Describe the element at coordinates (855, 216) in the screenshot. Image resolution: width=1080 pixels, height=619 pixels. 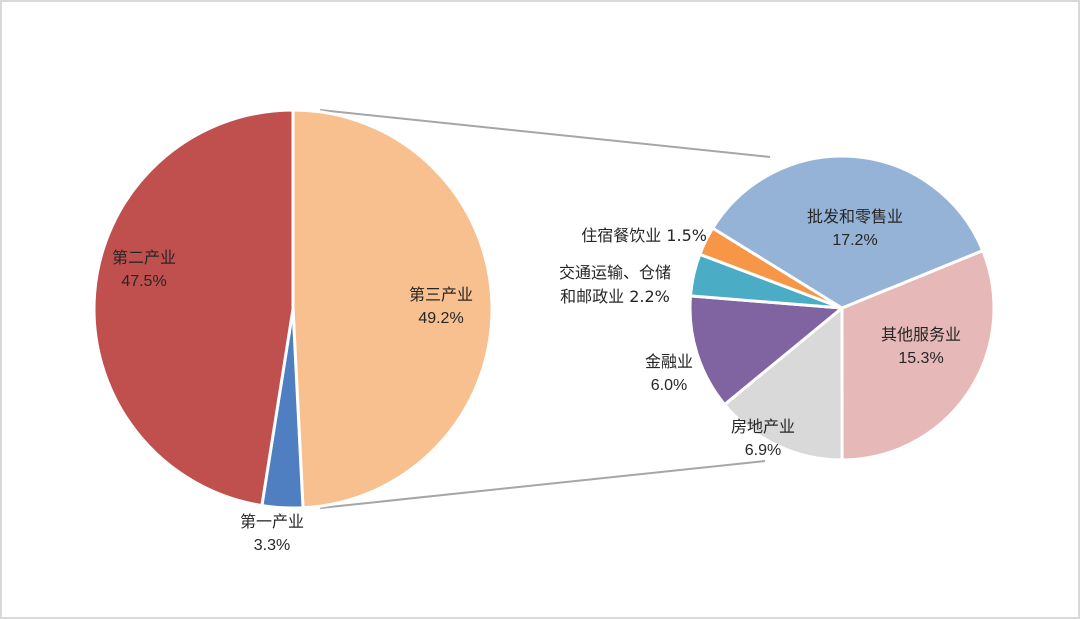
I see `data-label: 批发和零售业` at that location.